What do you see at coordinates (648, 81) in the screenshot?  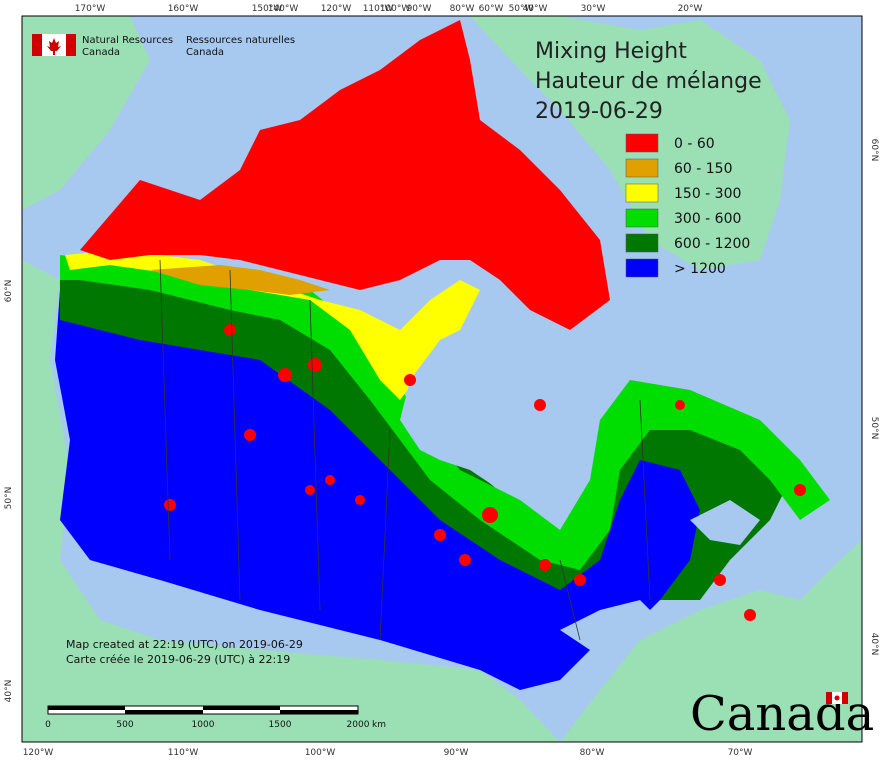 I see `map-title-fr: Hauteur de mélange` at bounding box center [648, 81].